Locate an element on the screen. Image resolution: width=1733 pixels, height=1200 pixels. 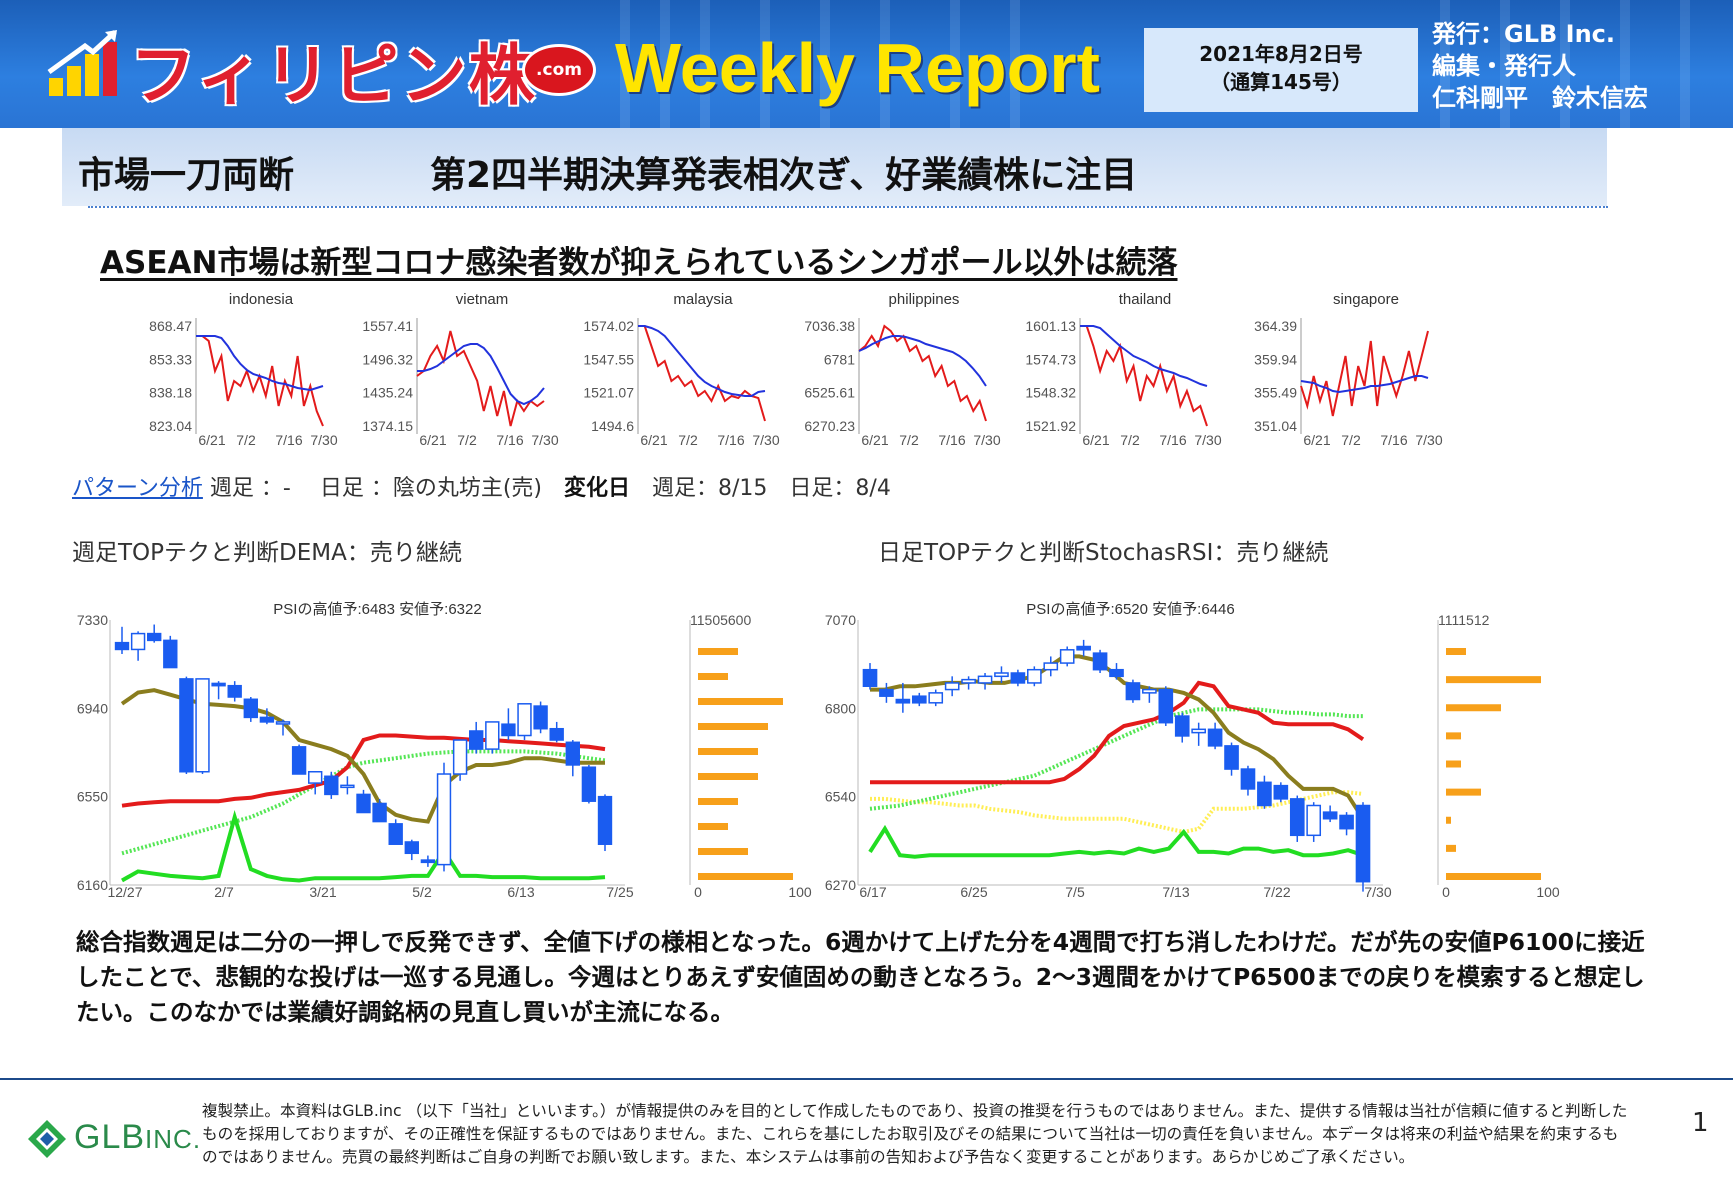
y-tick-label: 364.39 is located at coordinates (1275, 326).